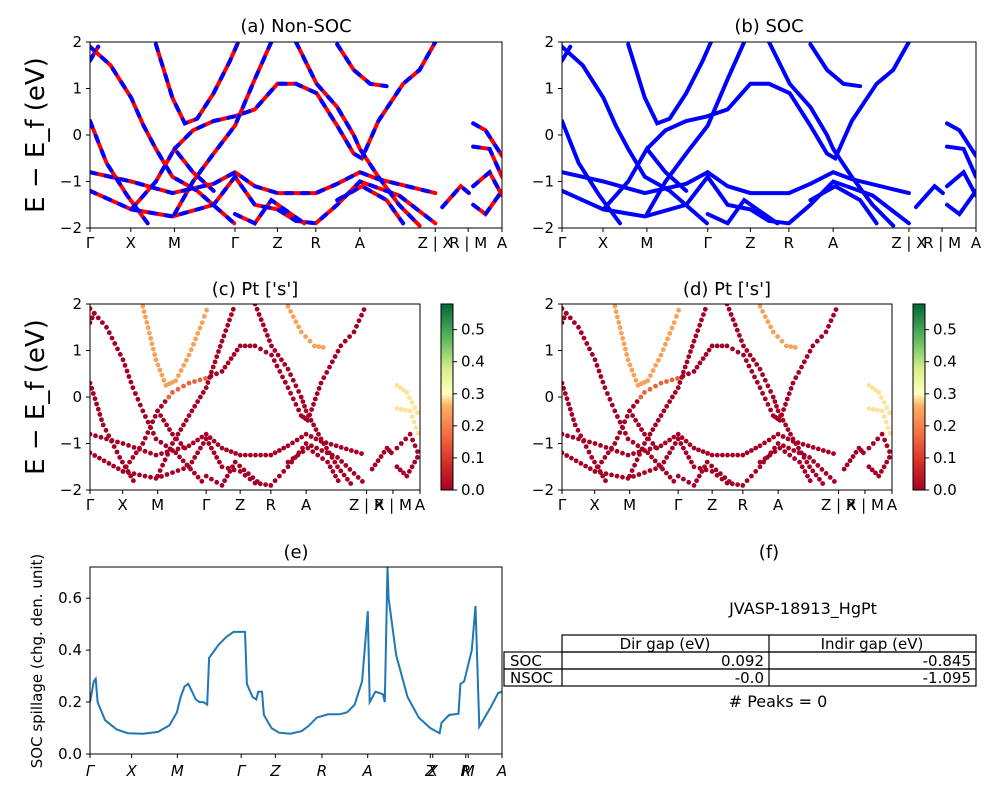  I want to click on spillage-line, so click(296, 650).